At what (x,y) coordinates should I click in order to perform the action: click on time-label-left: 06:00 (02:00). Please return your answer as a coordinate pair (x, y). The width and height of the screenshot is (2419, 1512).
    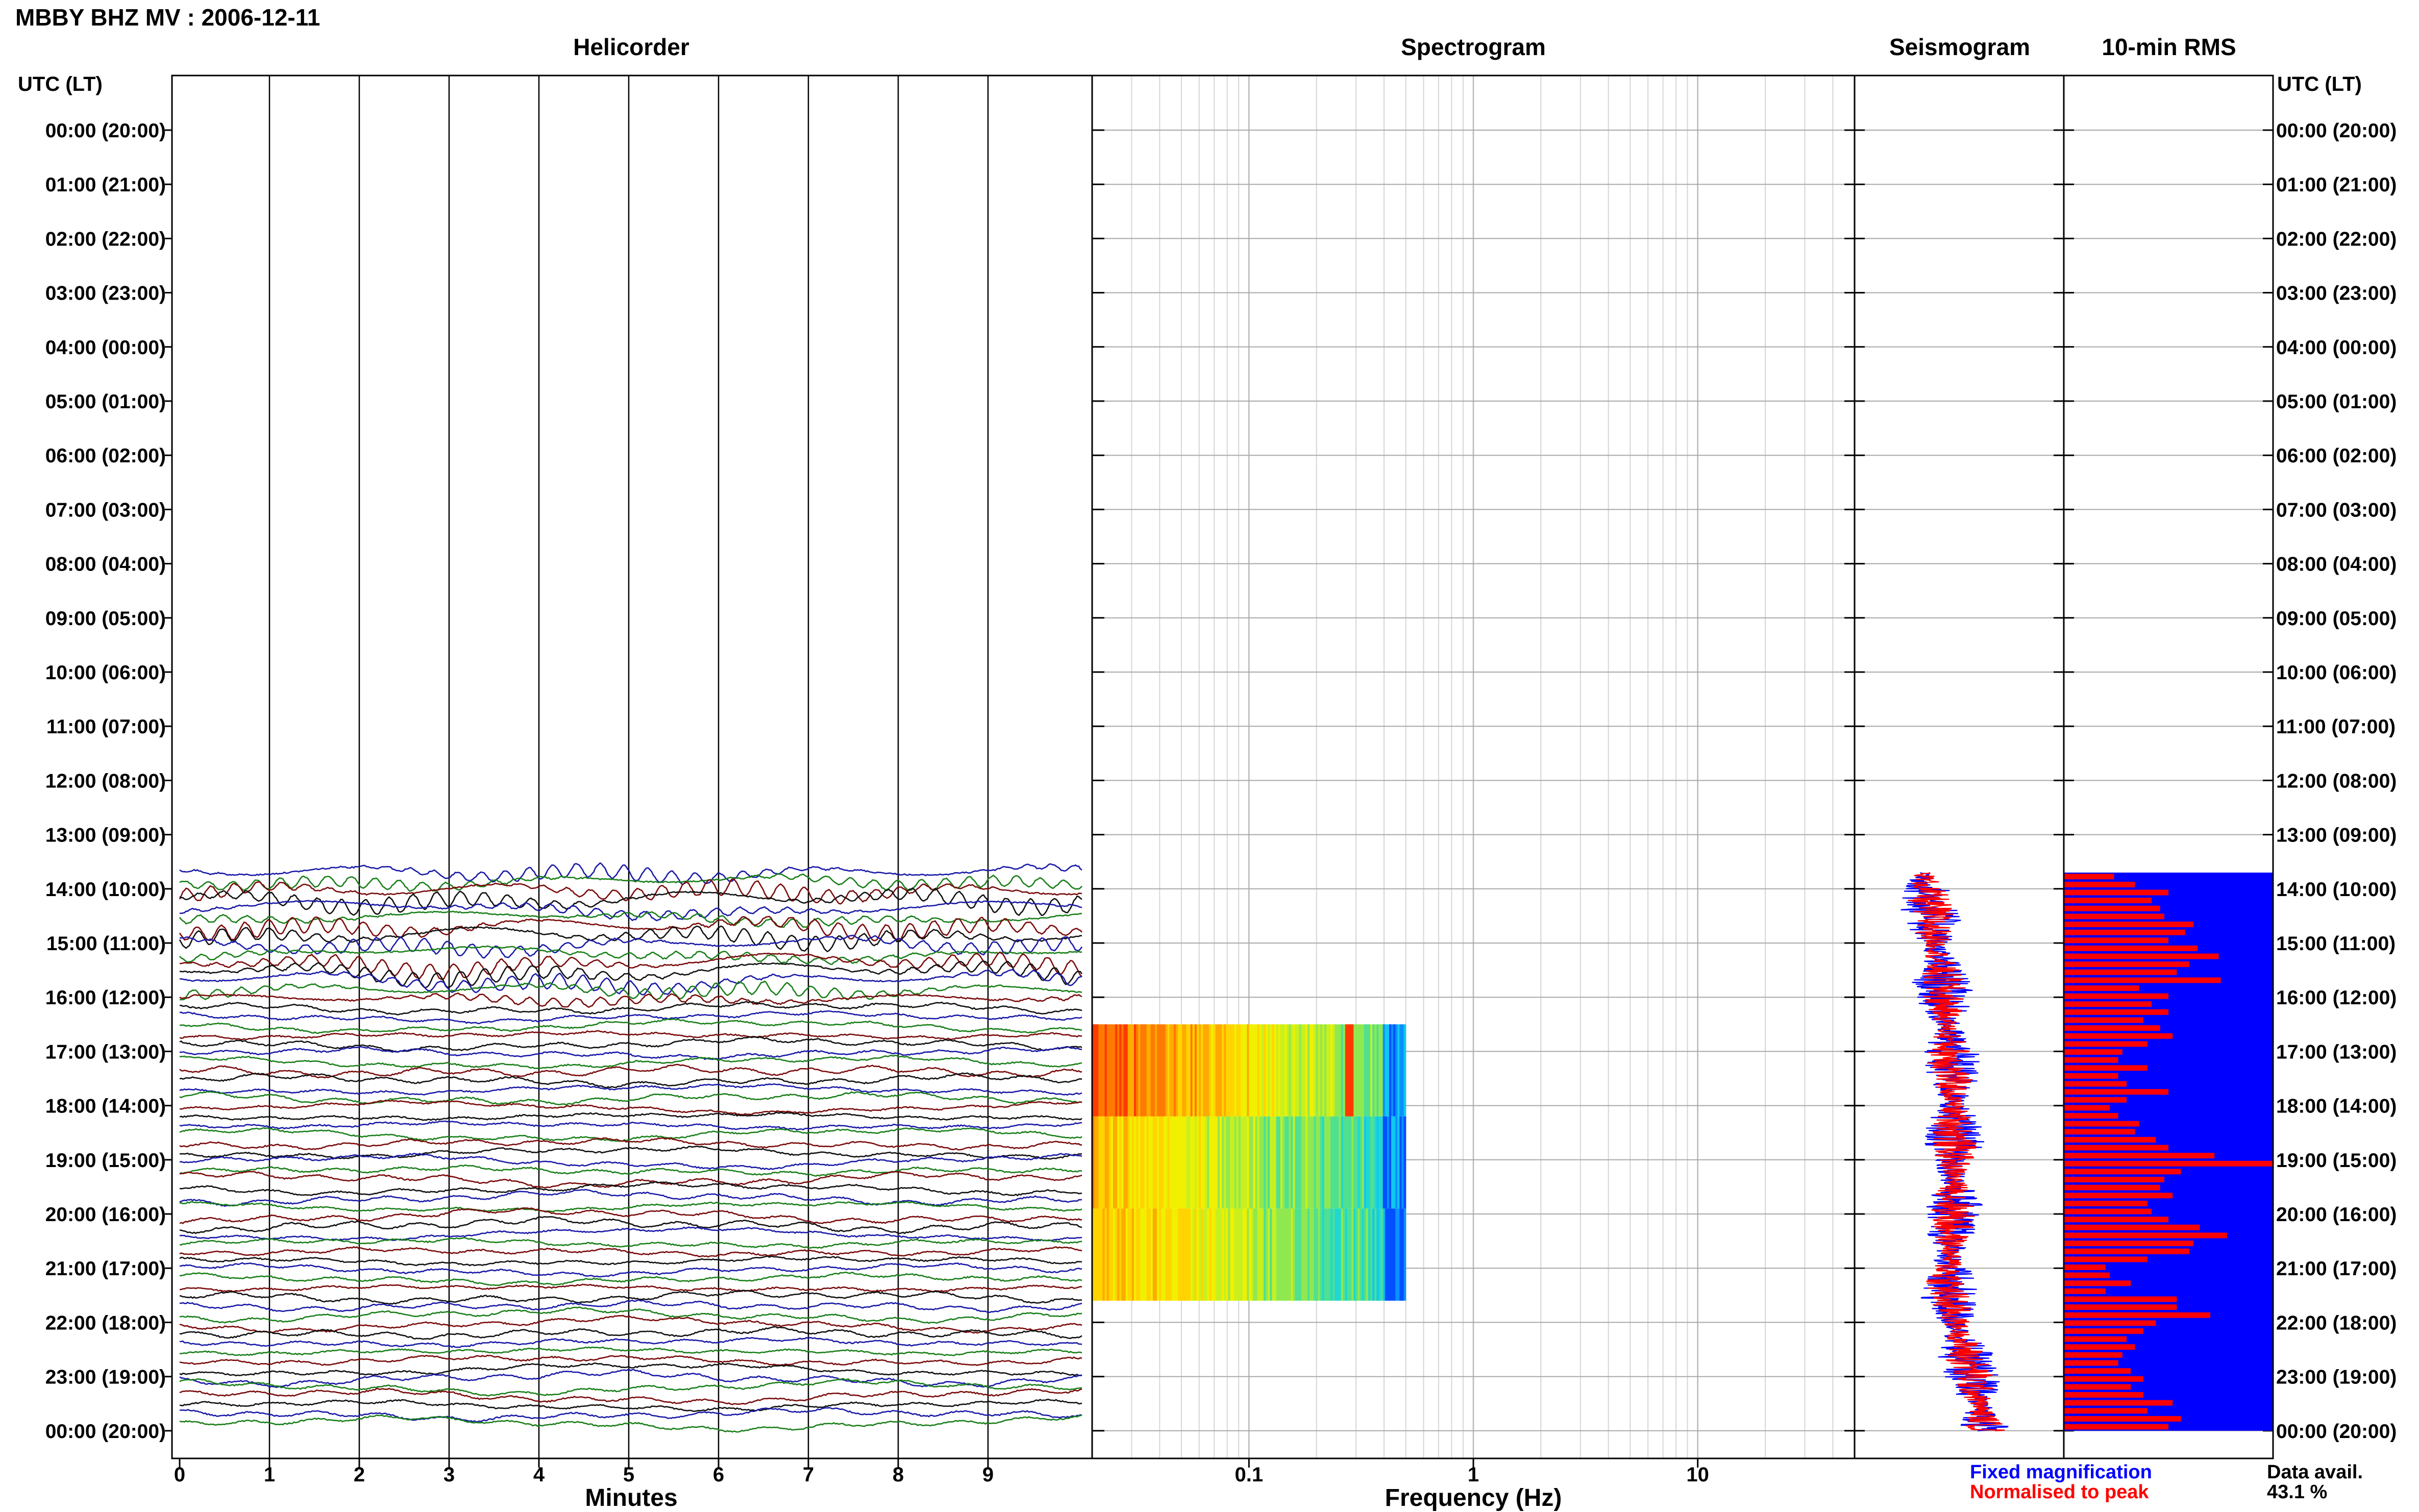
    Looking at the image, I should click on (105, 456).